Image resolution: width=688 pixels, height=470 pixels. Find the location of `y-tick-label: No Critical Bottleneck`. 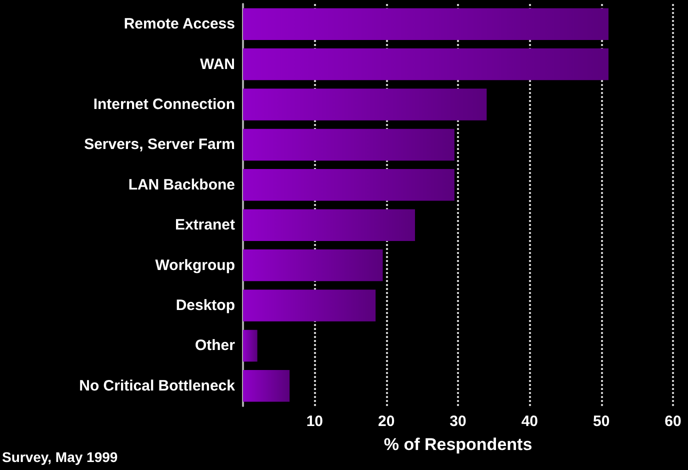

y-tick-label: No Critical Bottleneck is located at coordinates (157, 385).